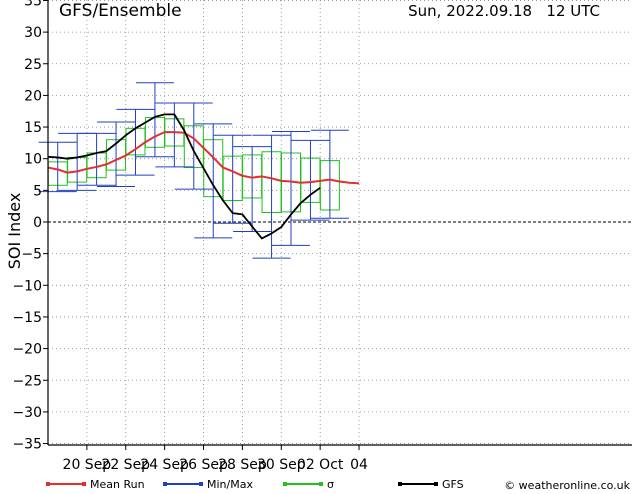 The width and height of the screenshot is (634, 494). What do you see at coordinates (203, 465) in the screenshot?
I see `x-tick-label: 26 Sep` at bounding box center [203, 465].